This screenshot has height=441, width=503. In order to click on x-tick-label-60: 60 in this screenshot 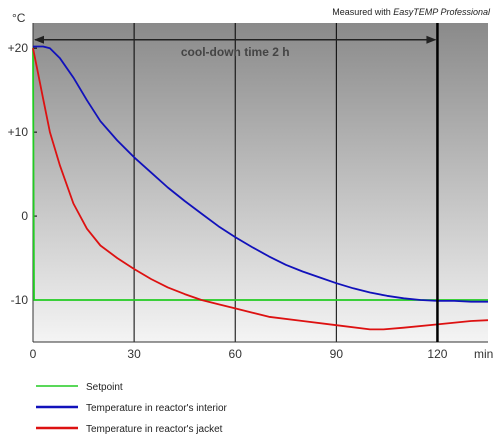, I will do `click(236, 354)`.